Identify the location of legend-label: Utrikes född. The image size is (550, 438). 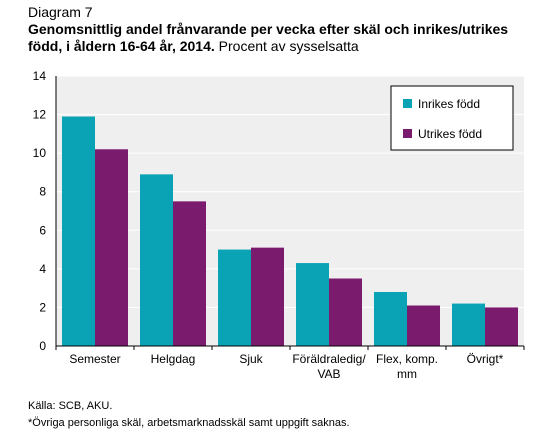
(450, 134).